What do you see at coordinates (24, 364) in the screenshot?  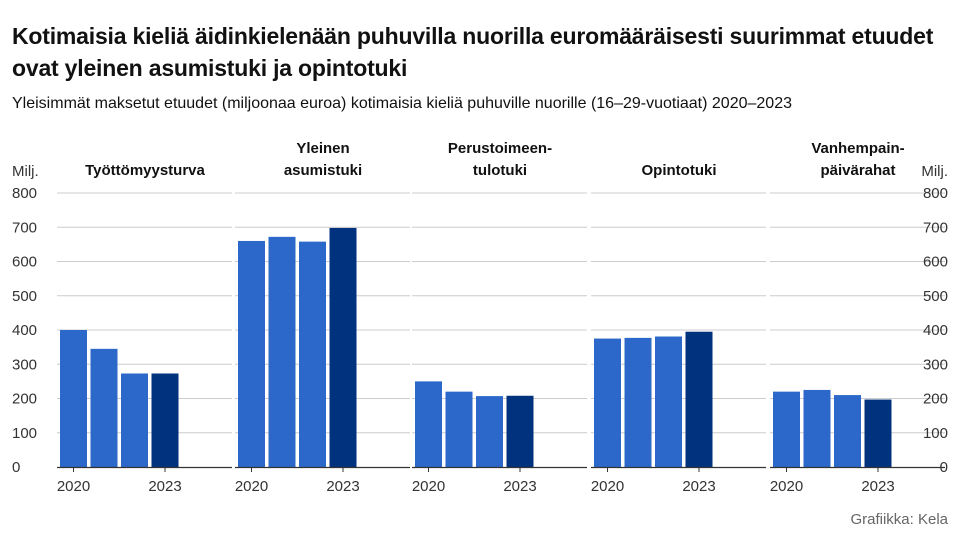 I see `y-tick-label-left: 300` at bounding box center [24, 364].